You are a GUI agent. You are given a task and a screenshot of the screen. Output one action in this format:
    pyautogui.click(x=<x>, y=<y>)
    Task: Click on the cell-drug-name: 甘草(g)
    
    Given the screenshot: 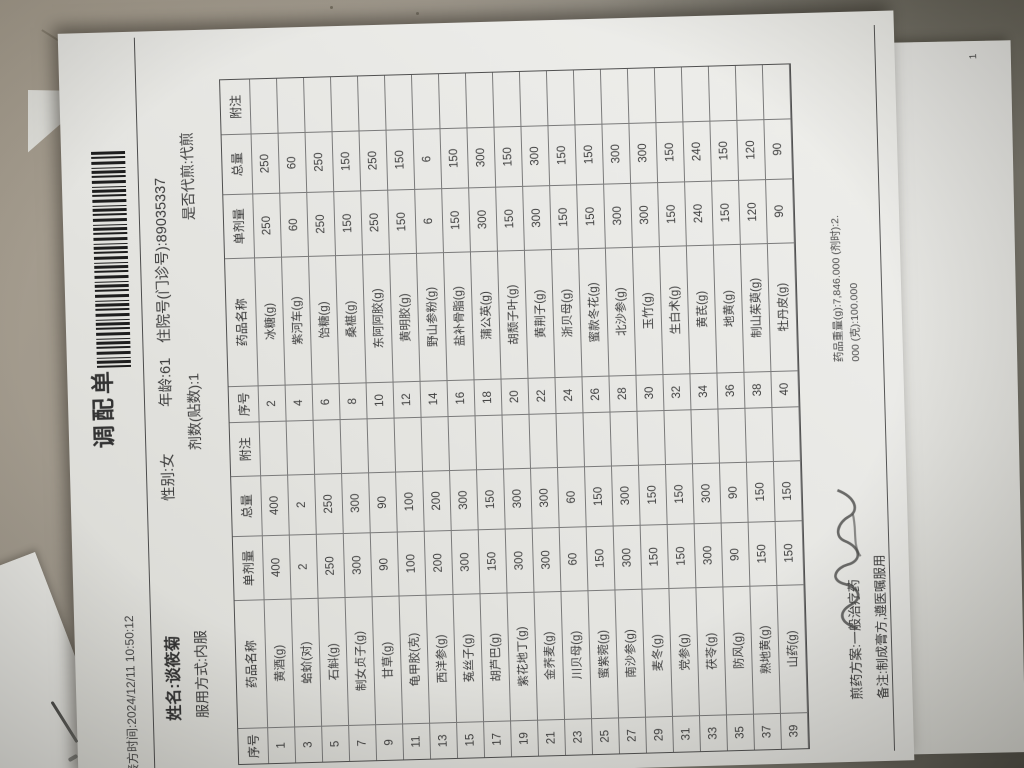 What is the action you would take?
    pyautogui.click(x=388, y=660)
    